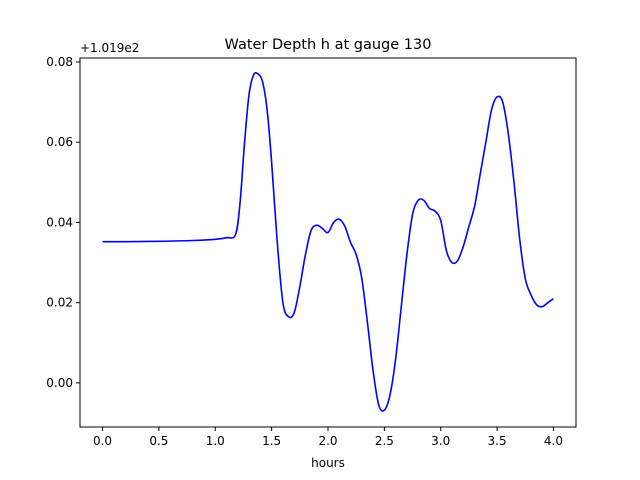 This screenshot has width=640, height=480. What do you see at coordinates (271, 441) in the screenshot?
I see `x-tick-label: 1.5` at bounding box center [271, 441].